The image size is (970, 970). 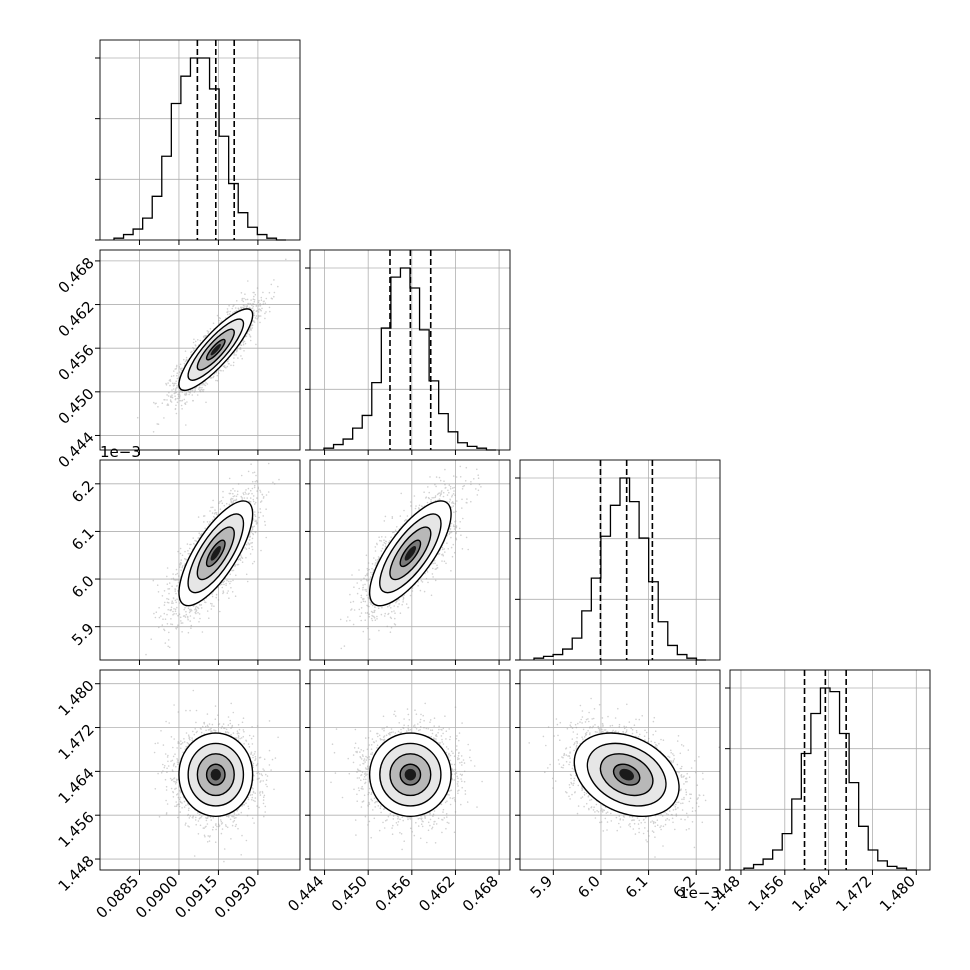 I want to click on x-tick-label: 0.462, so click(x=436, y=893).